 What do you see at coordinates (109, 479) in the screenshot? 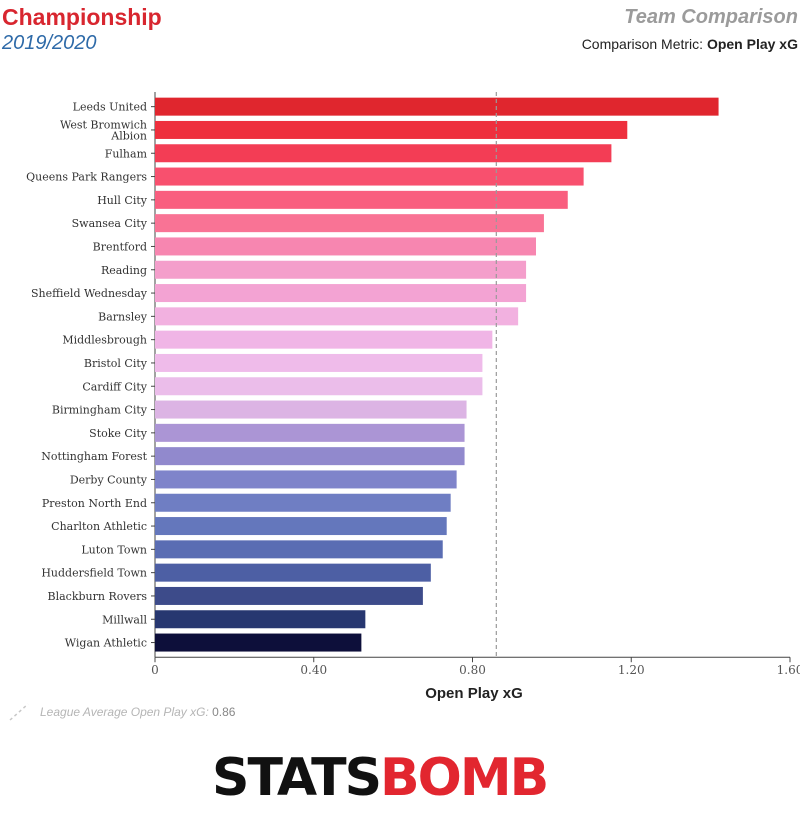
I see `y-tick-label: Derby County` at bounding box center [109, 479].